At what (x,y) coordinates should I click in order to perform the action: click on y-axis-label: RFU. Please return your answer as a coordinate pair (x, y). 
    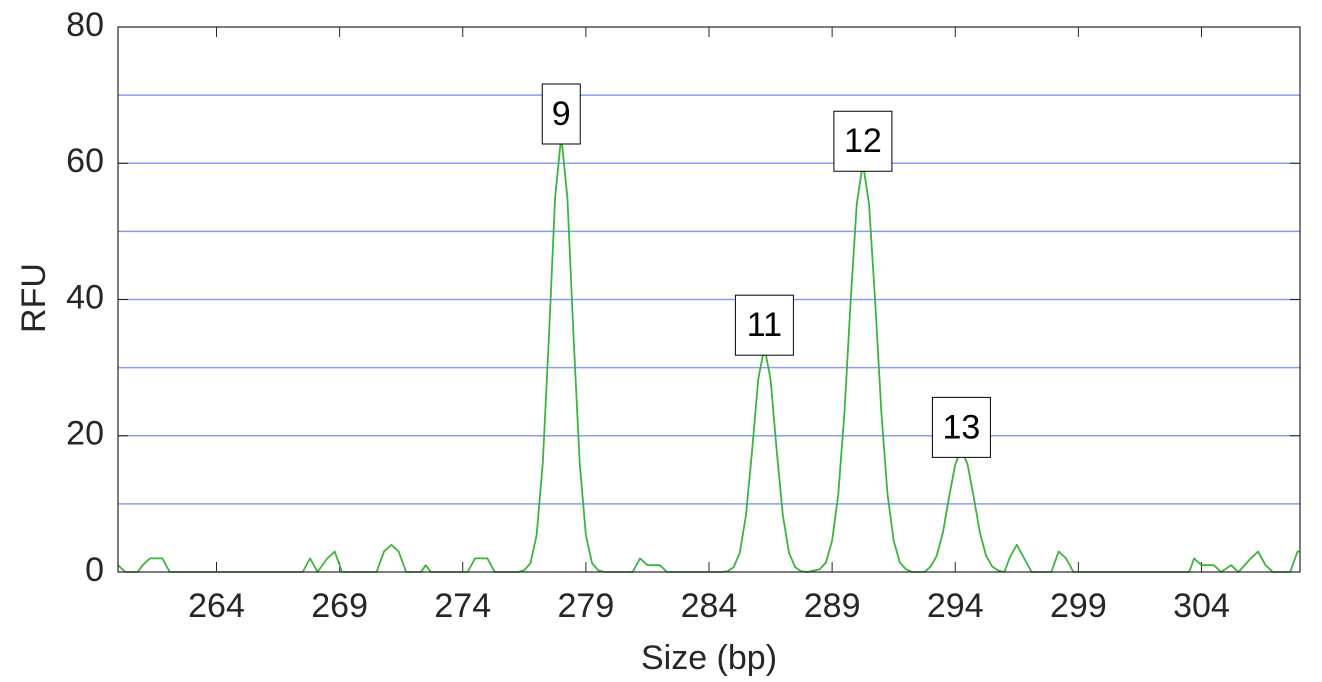
    Looking at the image, I should click on (34, 298).